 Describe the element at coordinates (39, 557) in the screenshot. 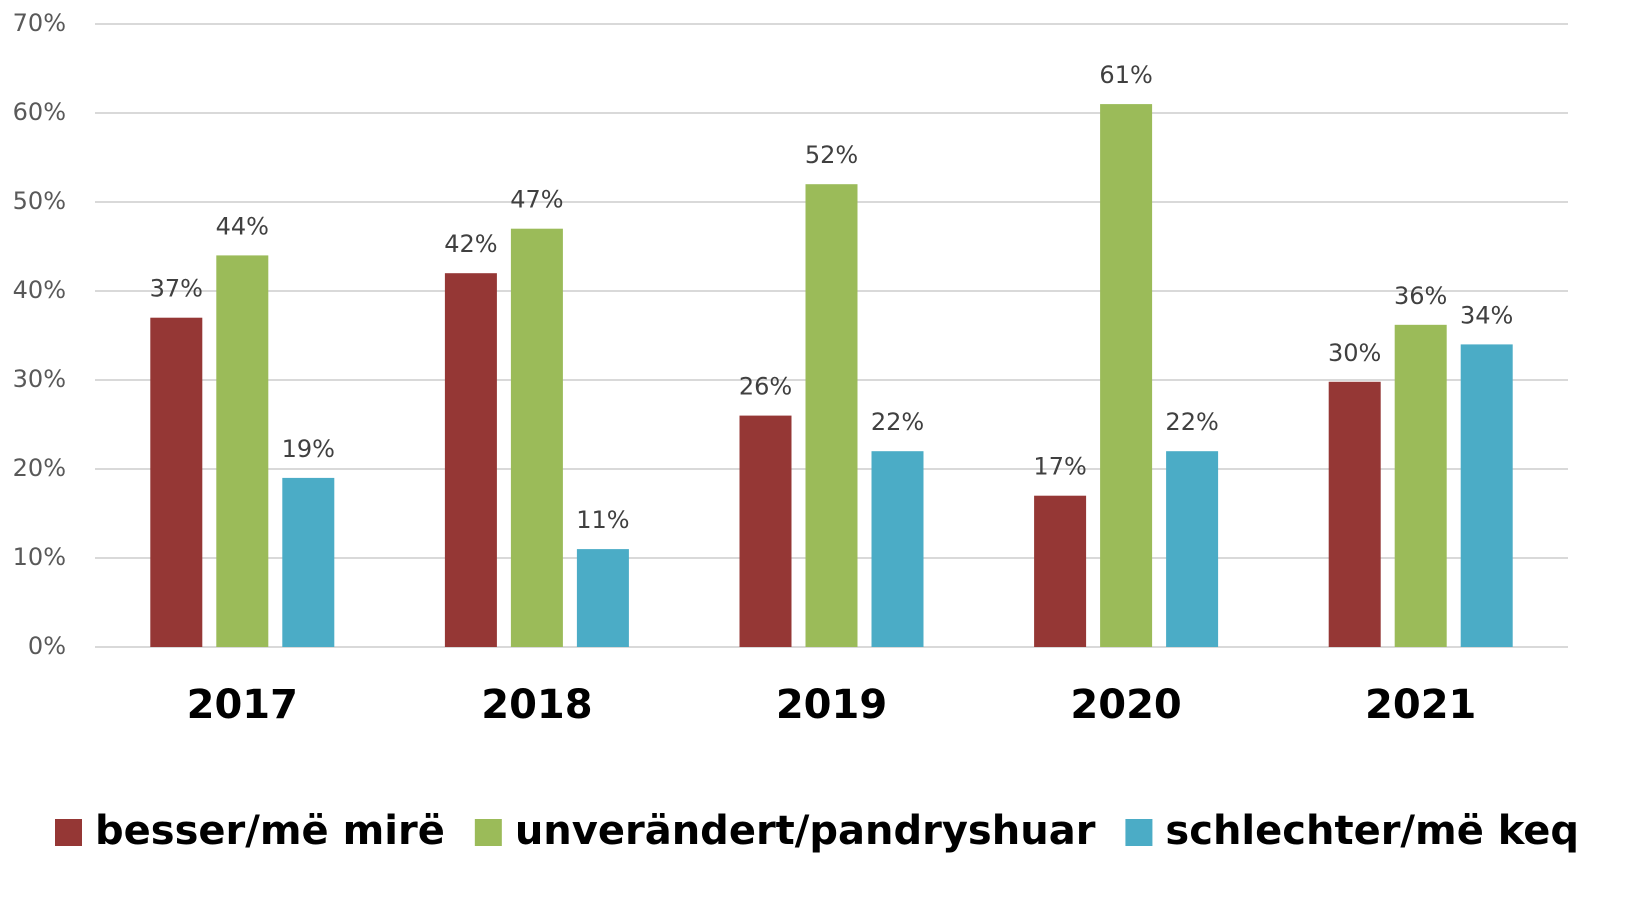

I see `y-tick-label: 10%` at that location.